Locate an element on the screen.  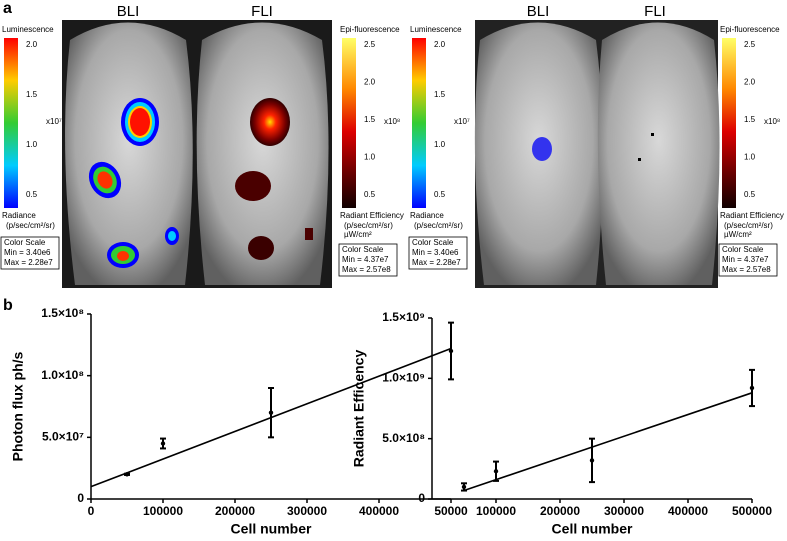
y-tick-label: 1.0×10⁸ is located at coordinates (62, 375).